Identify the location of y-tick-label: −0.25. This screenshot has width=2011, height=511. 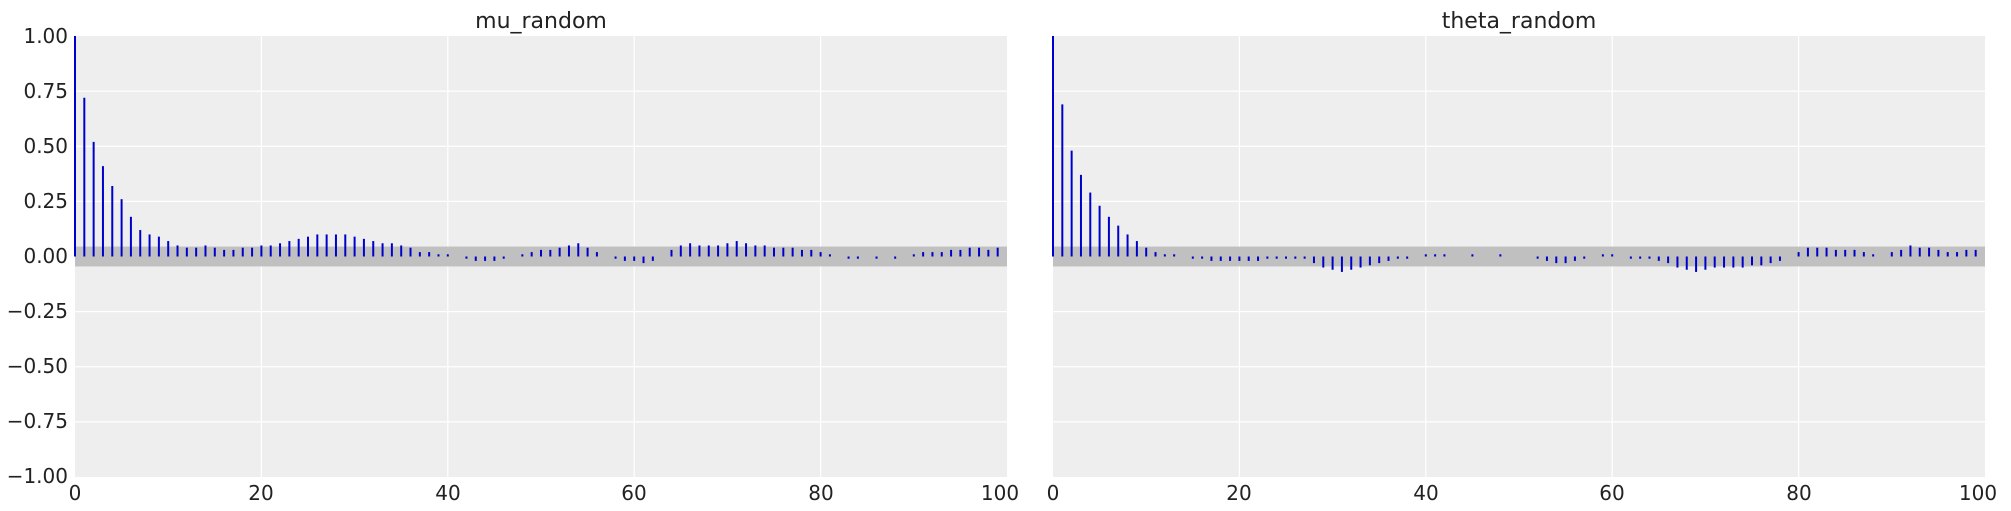
(37, 311).